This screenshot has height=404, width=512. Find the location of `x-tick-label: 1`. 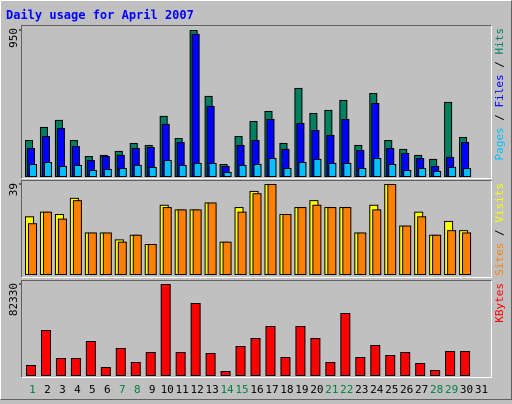

x-tick-label: 1 is located at coordinates (32, 389).